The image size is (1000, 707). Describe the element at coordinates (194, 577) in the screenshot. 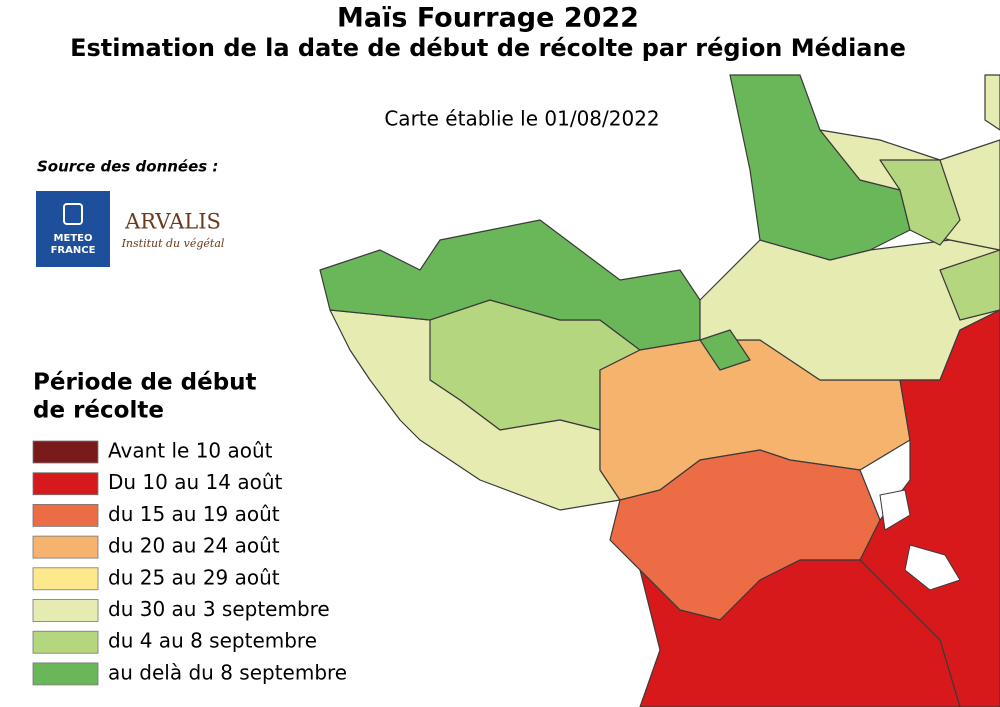

I see `legend-label: du 25 au 29 août` at that location.